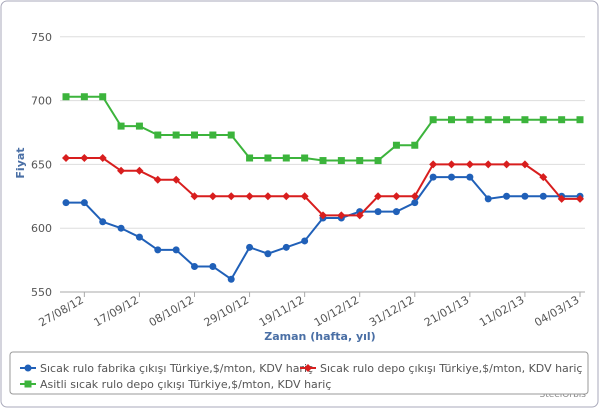 Image resolution: width=599 pixels, height=412 pixels. I want to click on y-axis-title: Fiyat, so click(20, 162).